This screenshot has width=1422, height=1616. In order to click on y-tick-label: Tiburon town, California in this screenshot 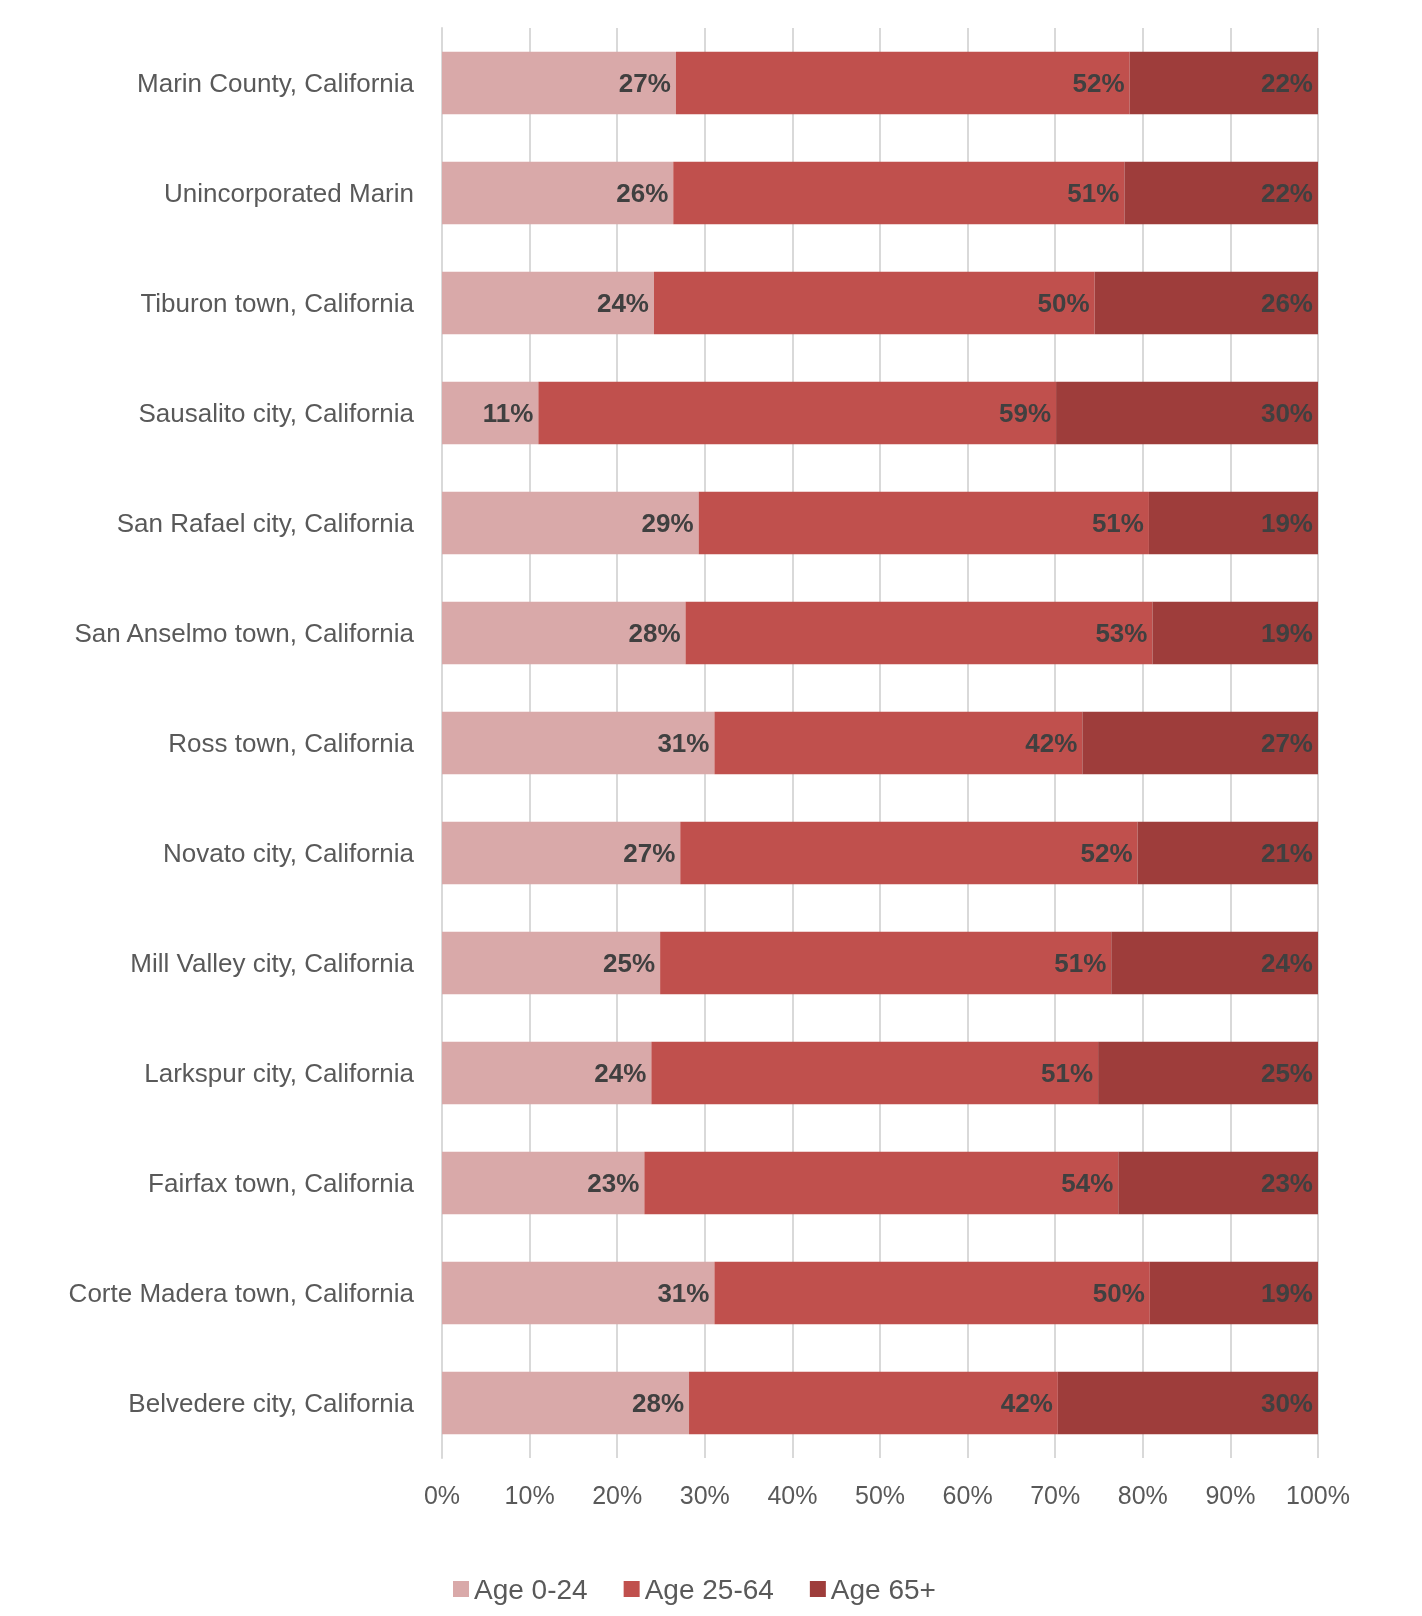, I will do `click(277, 303)`.